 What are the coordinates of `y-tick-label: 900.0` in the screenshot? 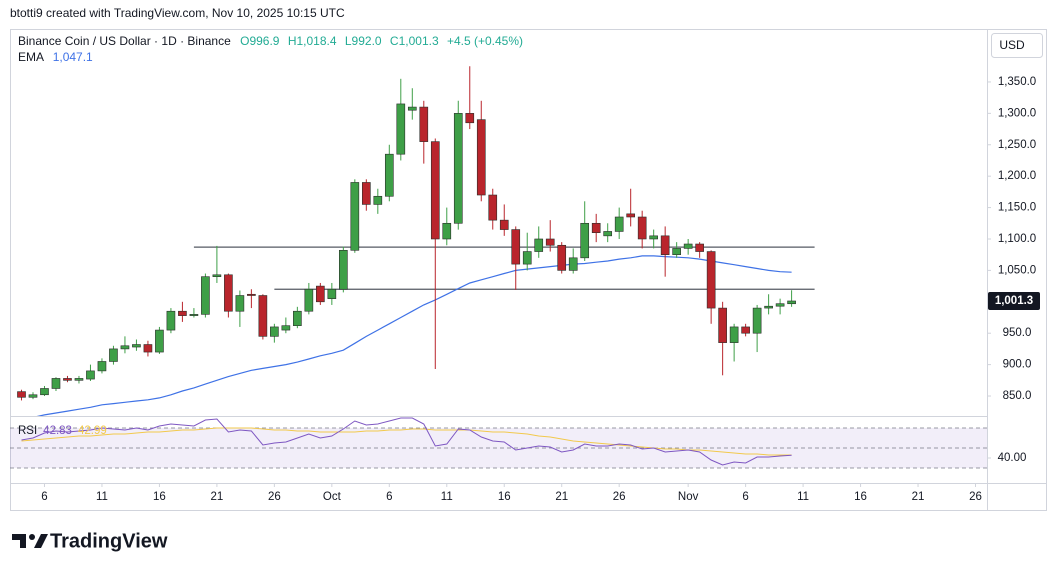 It's located at (1017, 365).